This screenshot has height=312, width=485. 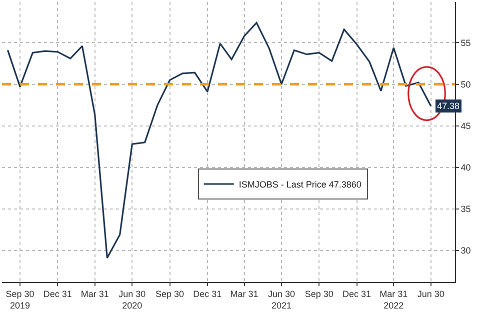 What do you see at coordinates (465, 251) in the screenshot?
I see `y-tick-label: 30` at bounding box center [465, 251].